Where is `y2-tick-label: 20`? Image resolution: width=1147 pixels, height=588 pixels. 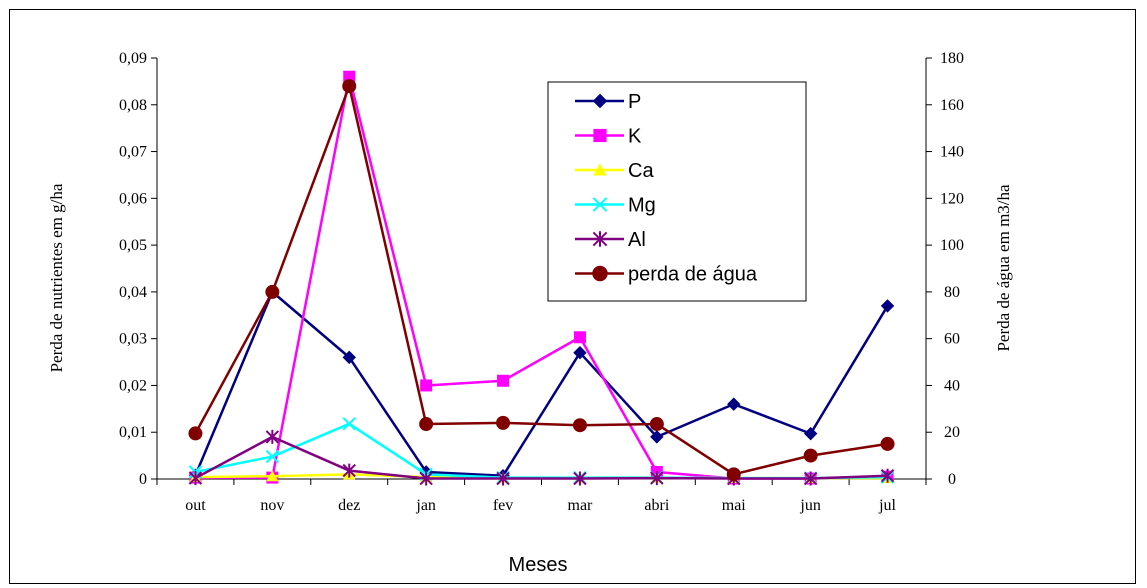 y2-tick-label: 20 is located at coordinates (952, 432).